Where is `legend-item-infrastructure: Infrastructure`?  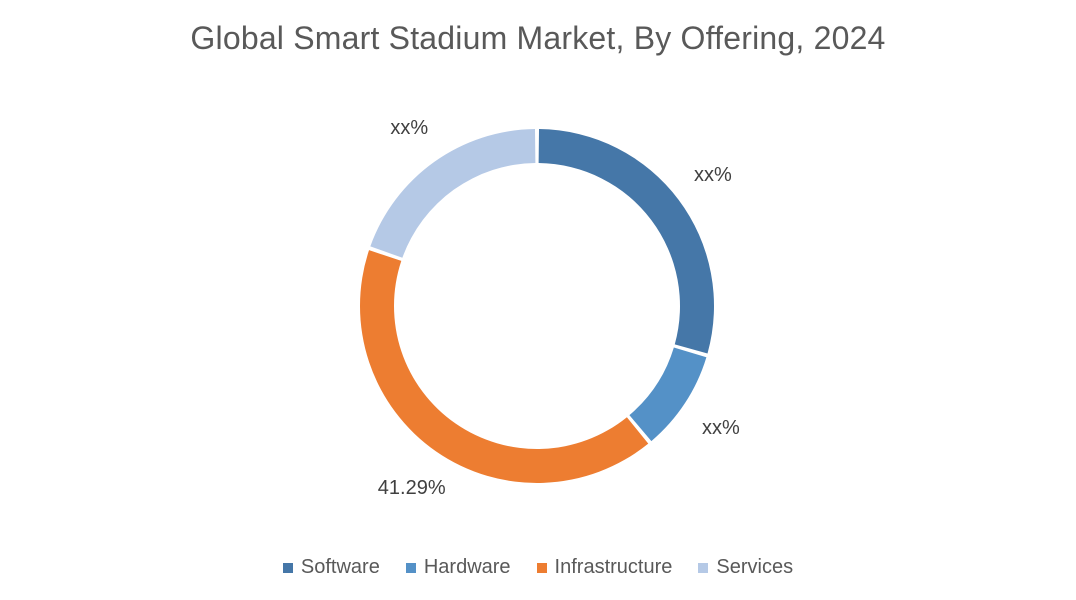 legend-item-infrastructure: Infrastructure is located at coordinates (604, 567).